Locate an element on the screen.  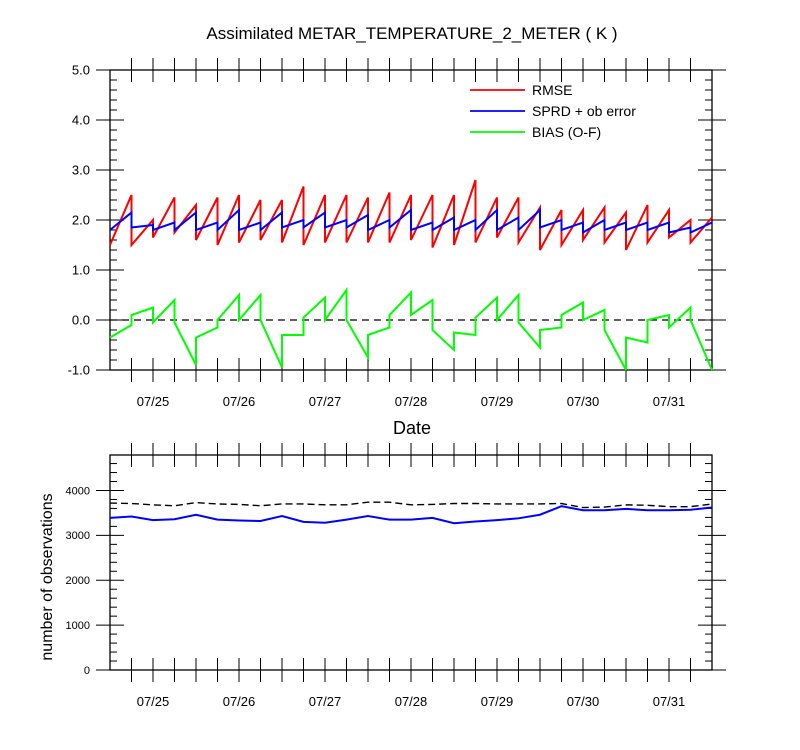
y-tick-label: 3000 is located at coordinates (78, 536).